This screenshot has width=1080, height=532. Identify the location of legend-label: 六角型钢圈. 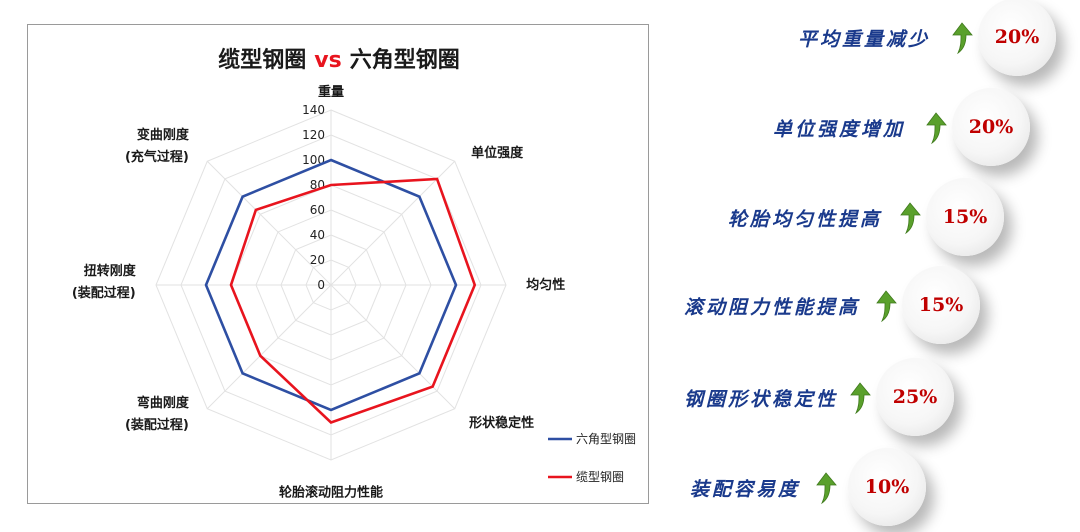
(606, 439).